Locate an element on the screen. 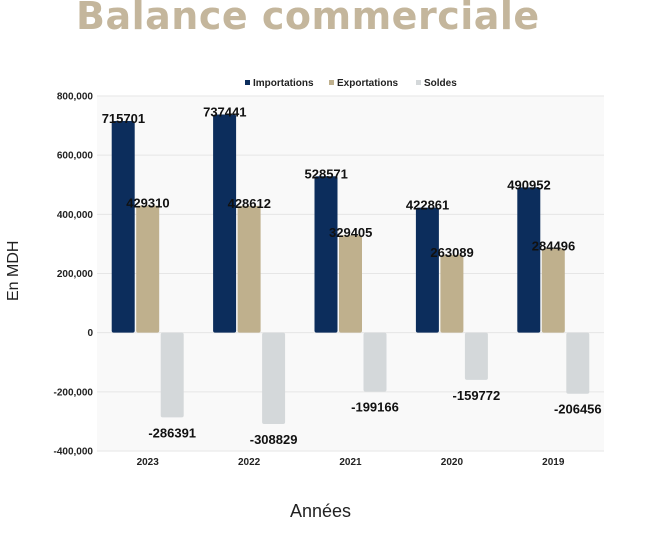 Image resolution: width=650 pixels, height=550 pixels. data-label: -199166 is located at coordinates (375, 407).